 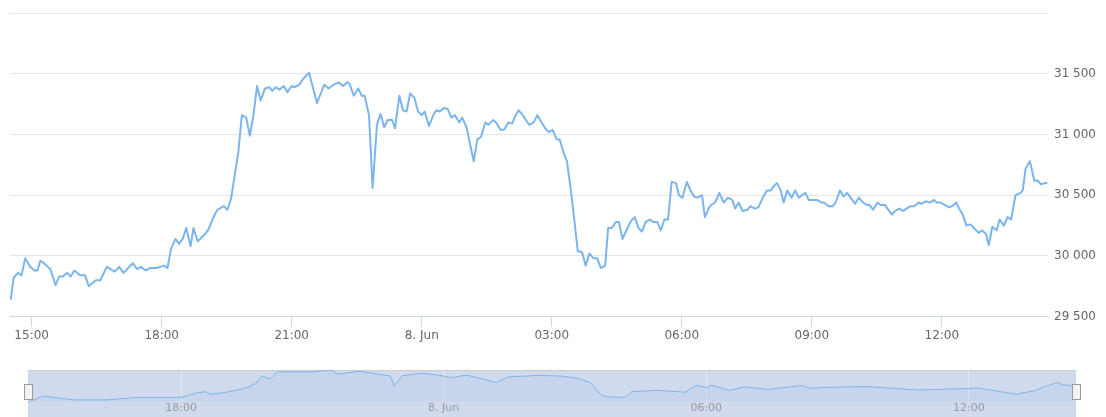 I want to click on y-tick-label: 31 000, so click(x=1075, y=133).